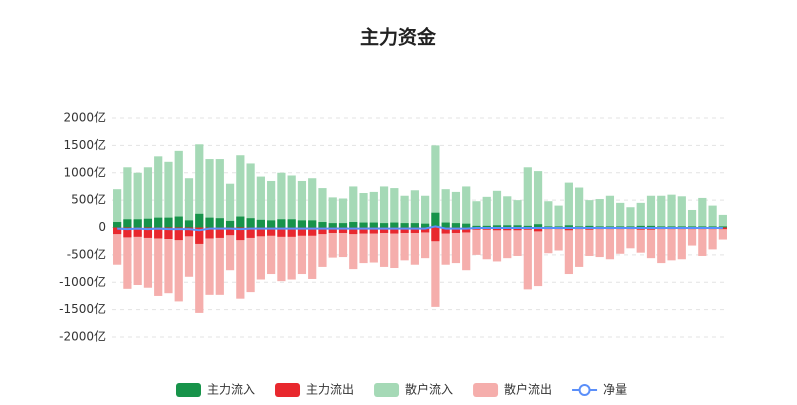 The height and width of the screenshot is (405, 797). I want to click on chart-title: 主力资金, so click(398, 37).